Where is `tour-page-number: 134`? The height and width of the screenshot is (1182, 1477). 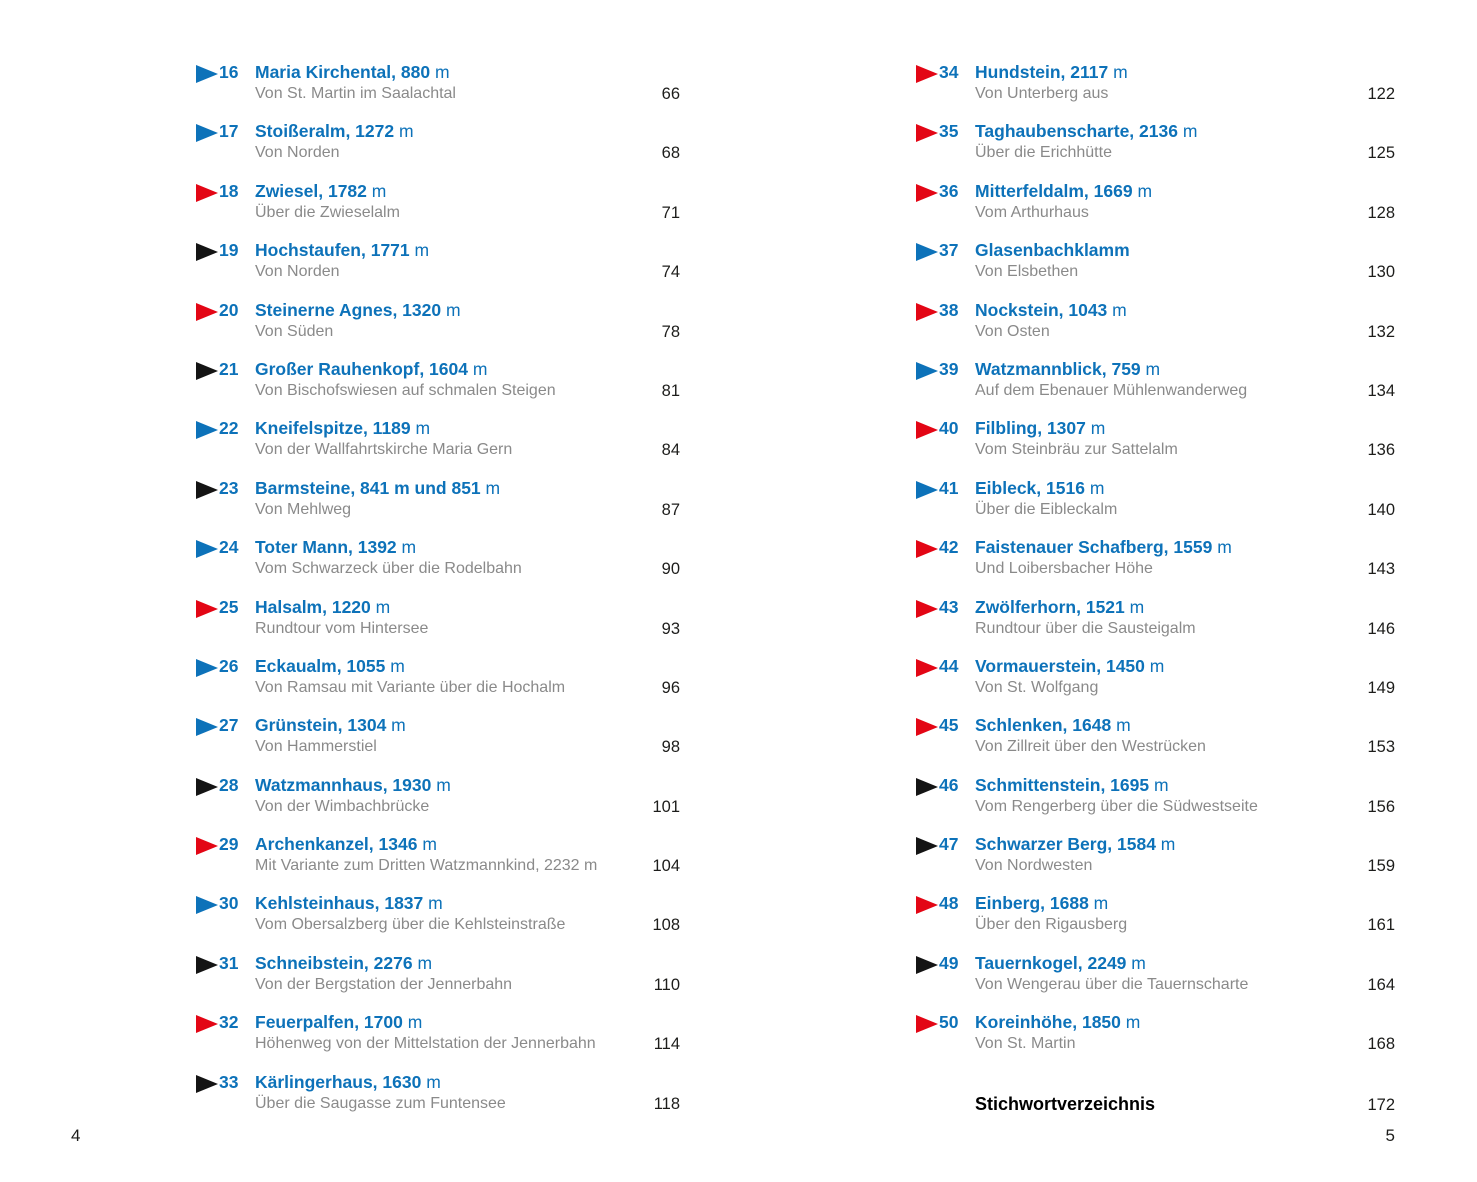
tour-page-number: 134 is located at coordinates (1381, 390).